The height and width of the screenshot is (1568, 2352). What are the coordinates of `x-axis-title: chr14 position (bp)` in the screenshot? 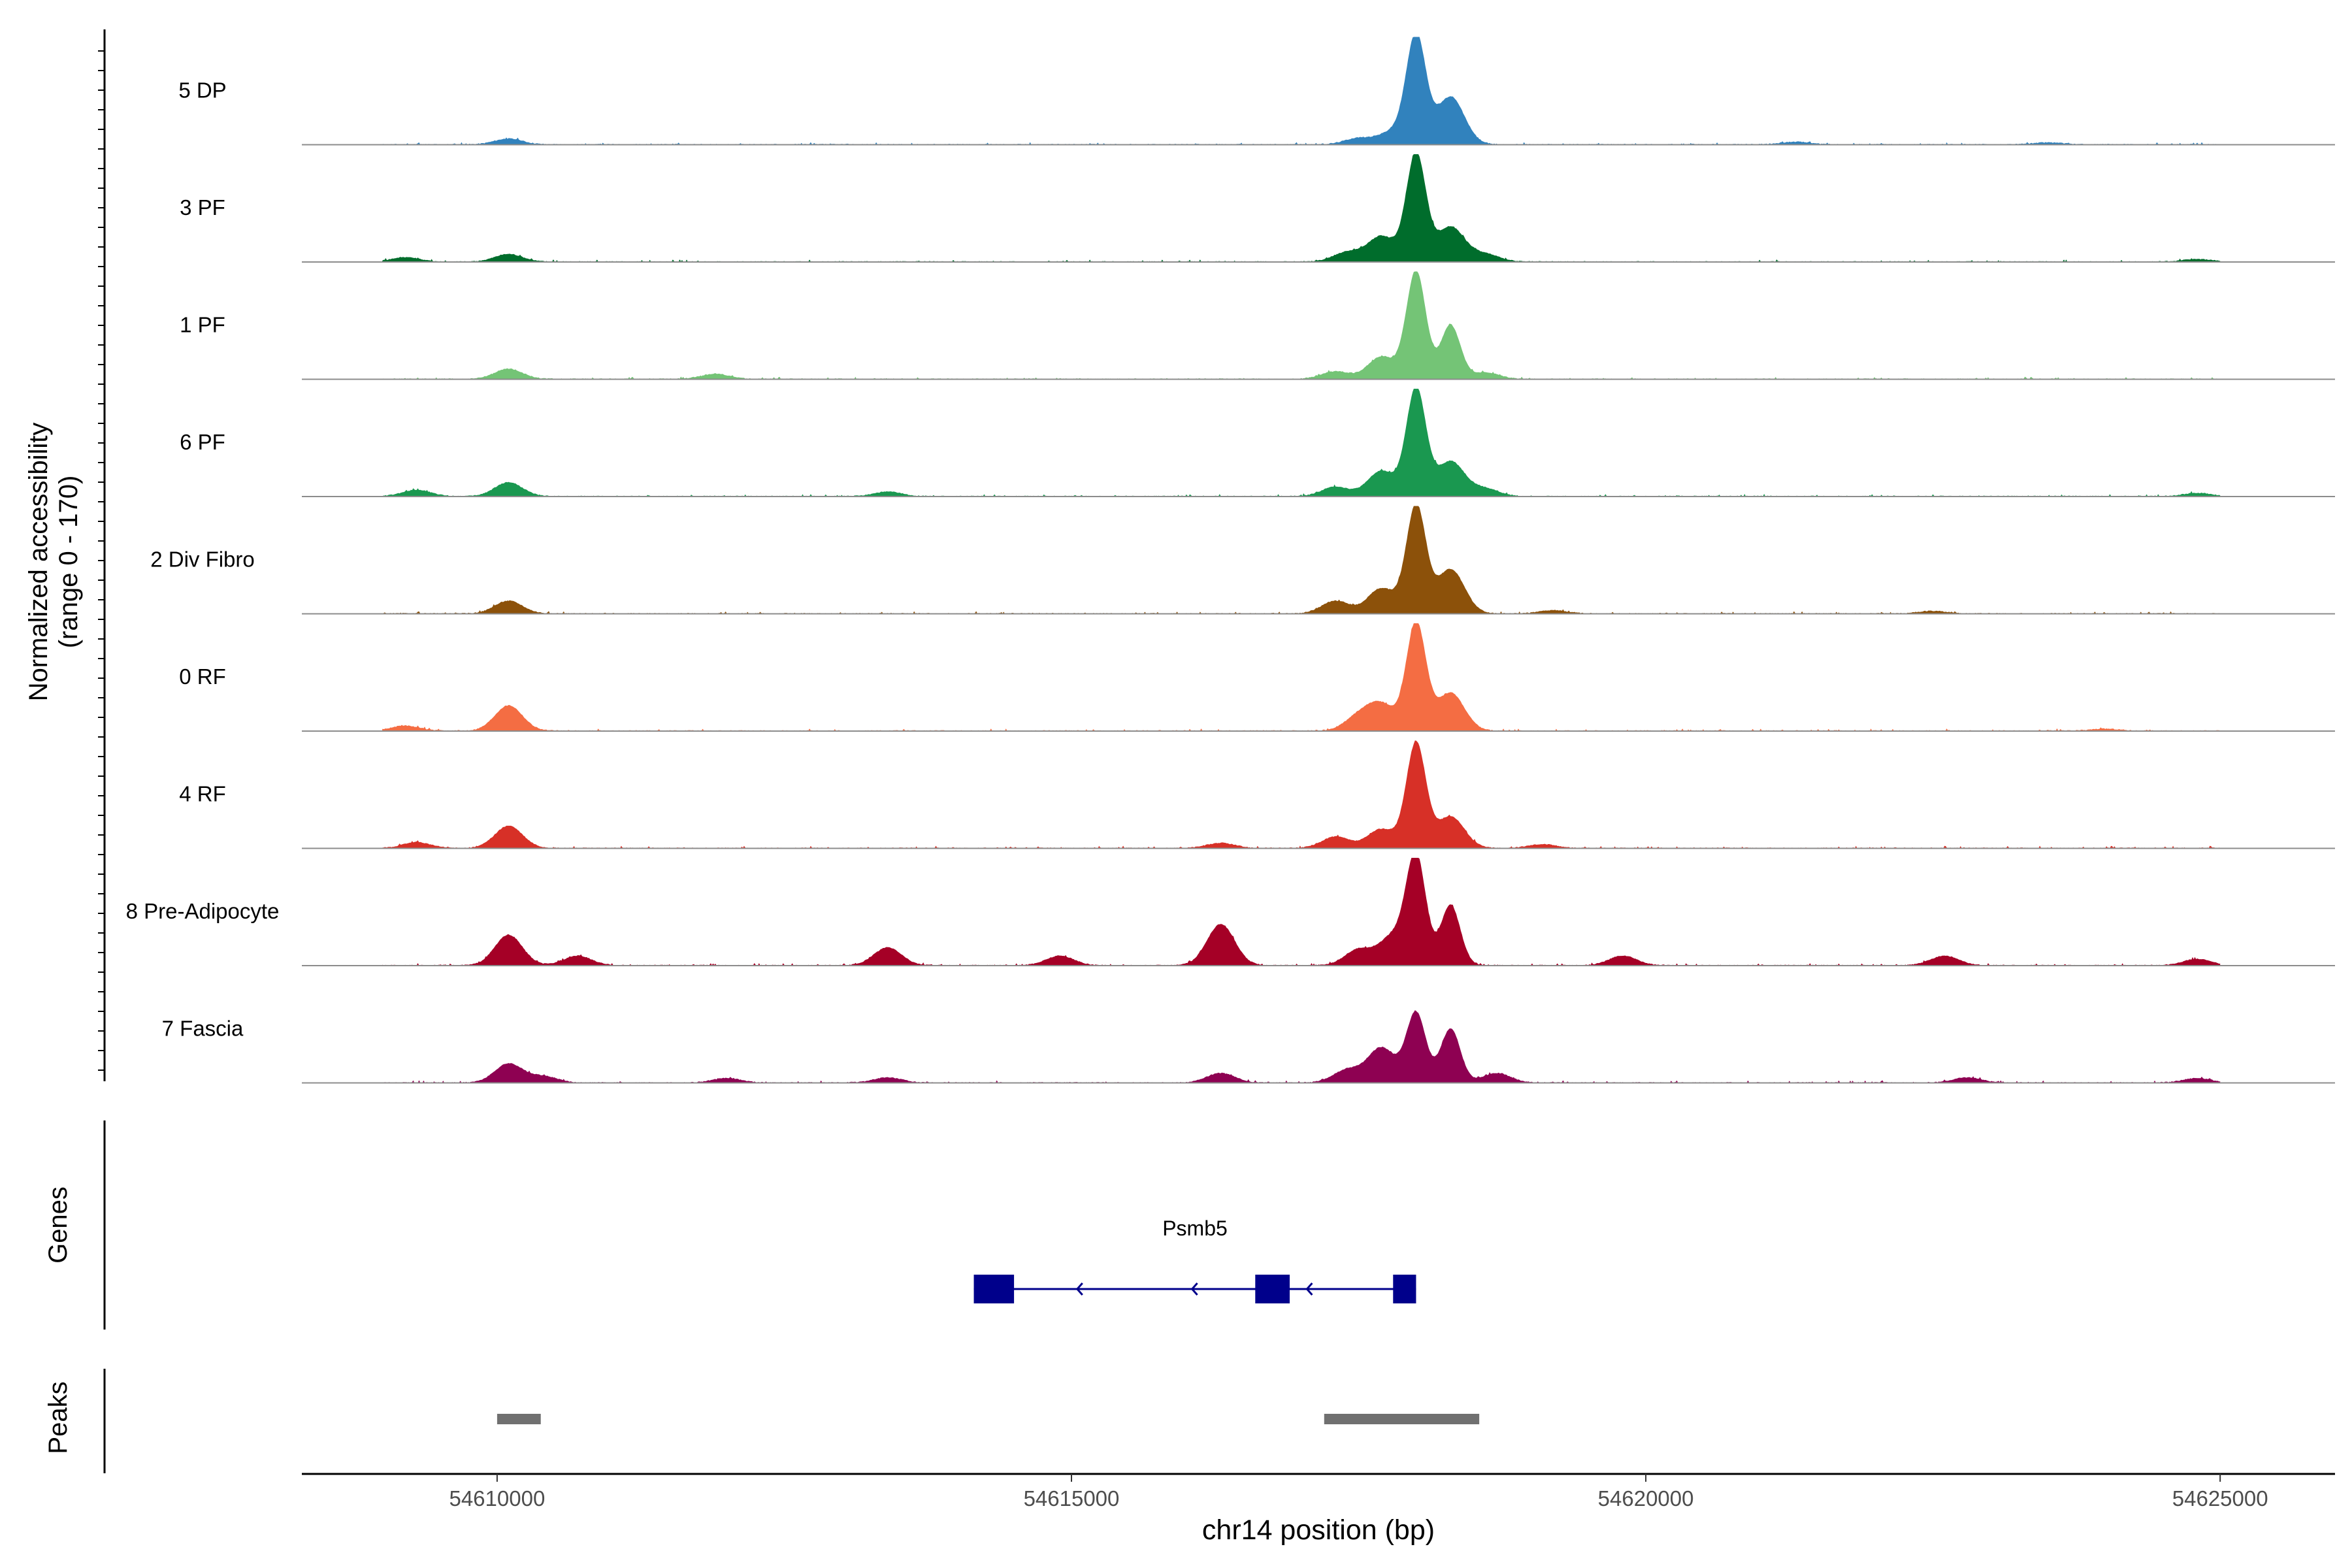 It's located at (1318, 1530).